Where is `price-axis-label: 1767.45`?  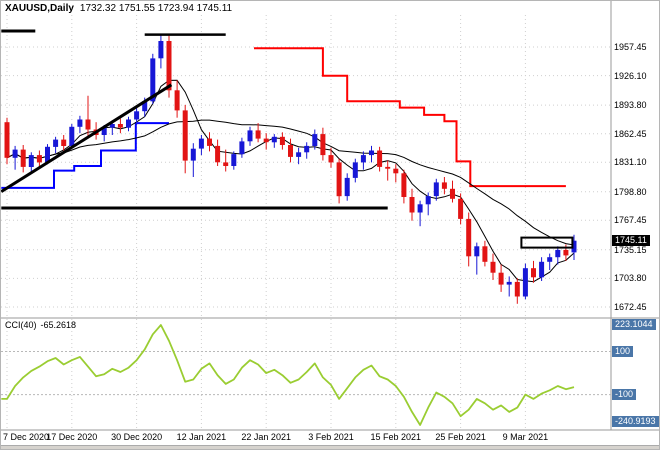
price-axis-label: 1767.45 is located at coordinates (630, 220).